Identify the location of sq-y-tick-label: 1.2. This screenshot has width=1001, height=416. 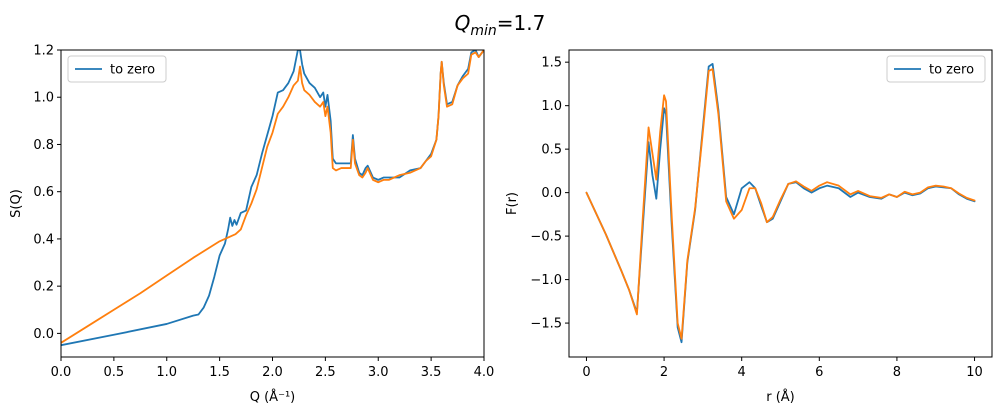
(43, 51).